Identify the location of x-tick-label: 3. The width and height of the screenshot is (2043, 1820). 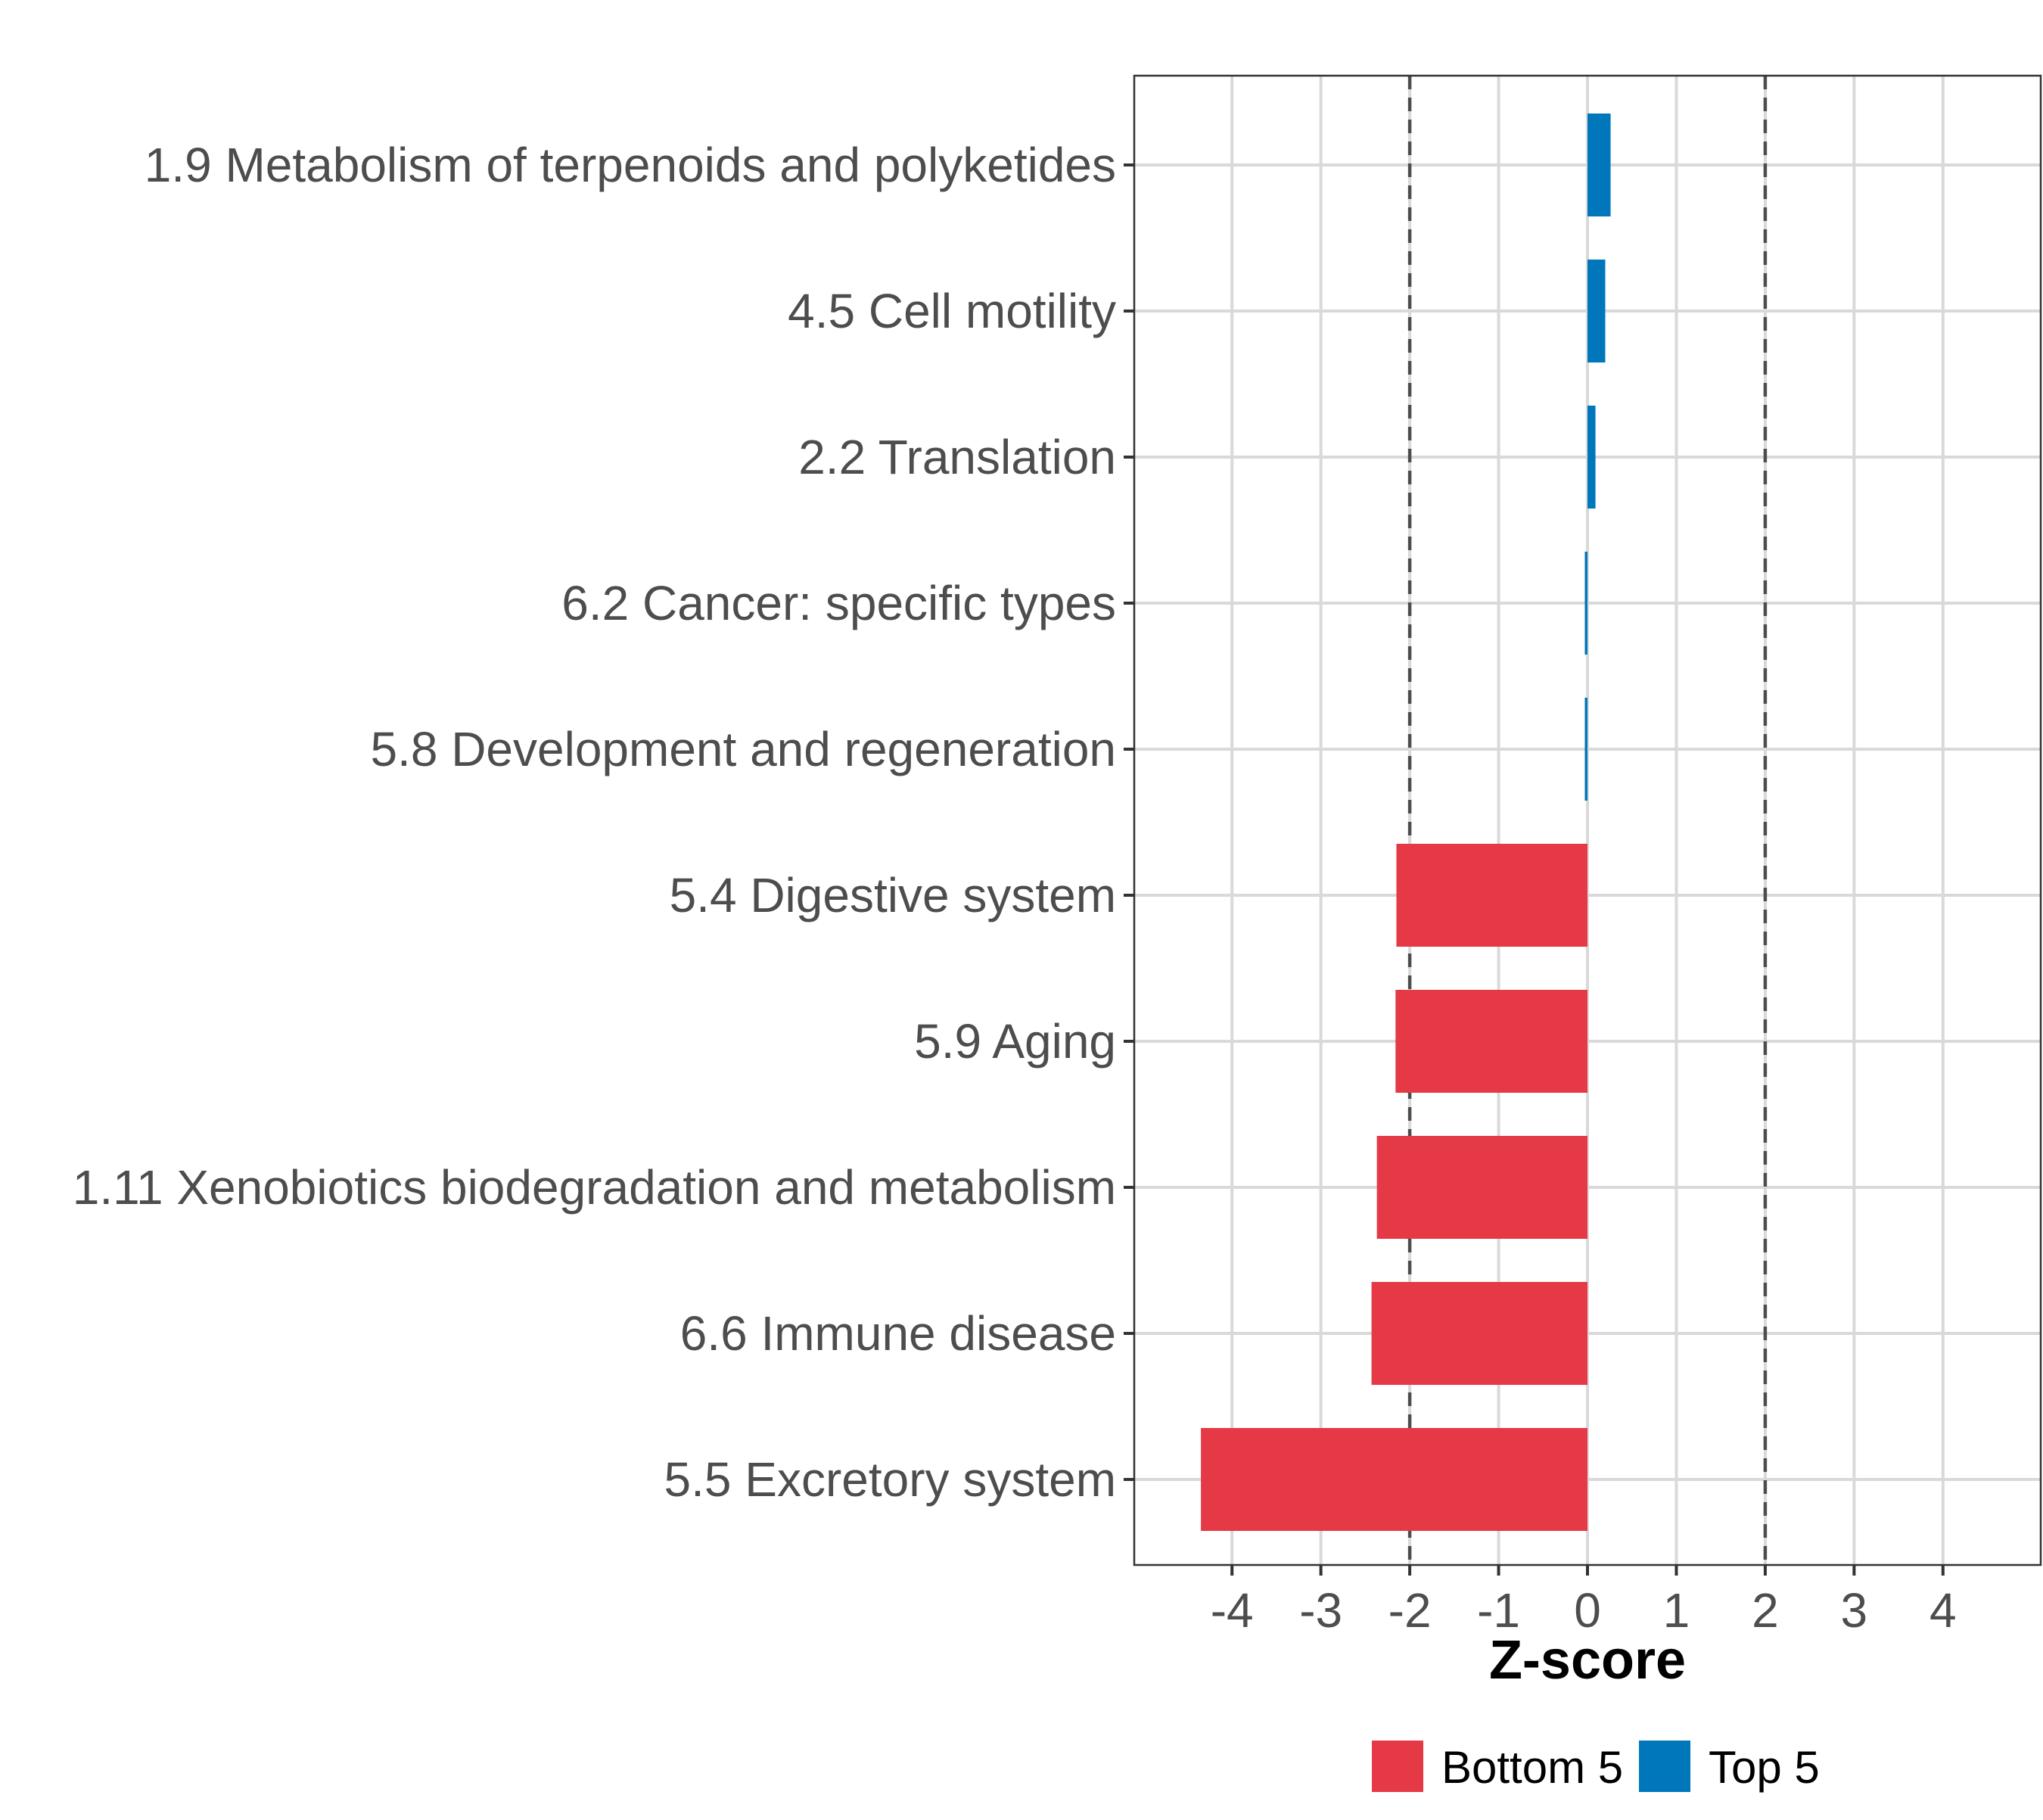
(1855, 1610).